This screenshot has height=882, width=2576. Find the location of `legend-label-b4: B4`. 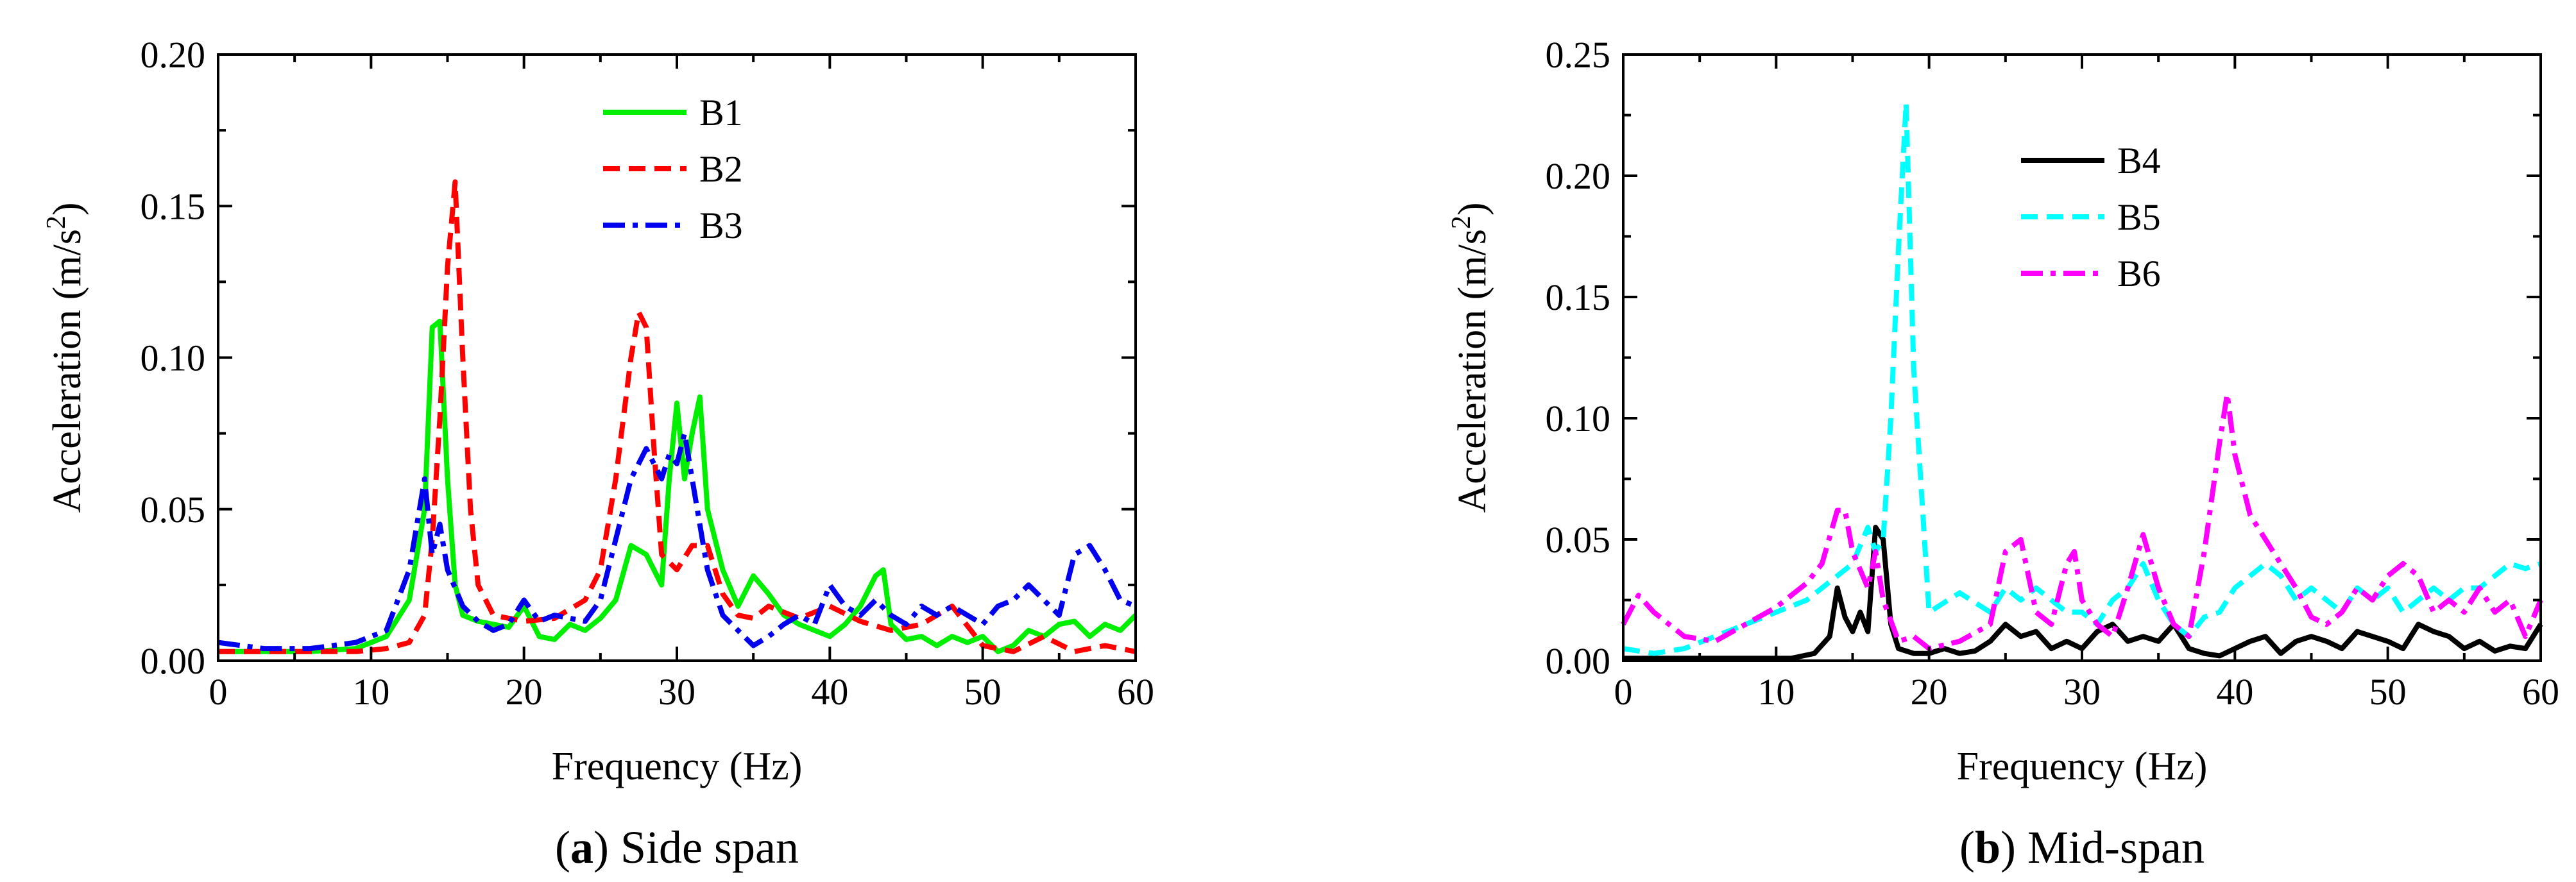

legend-label-b4: B4 is located at coordinates (2139, 161).